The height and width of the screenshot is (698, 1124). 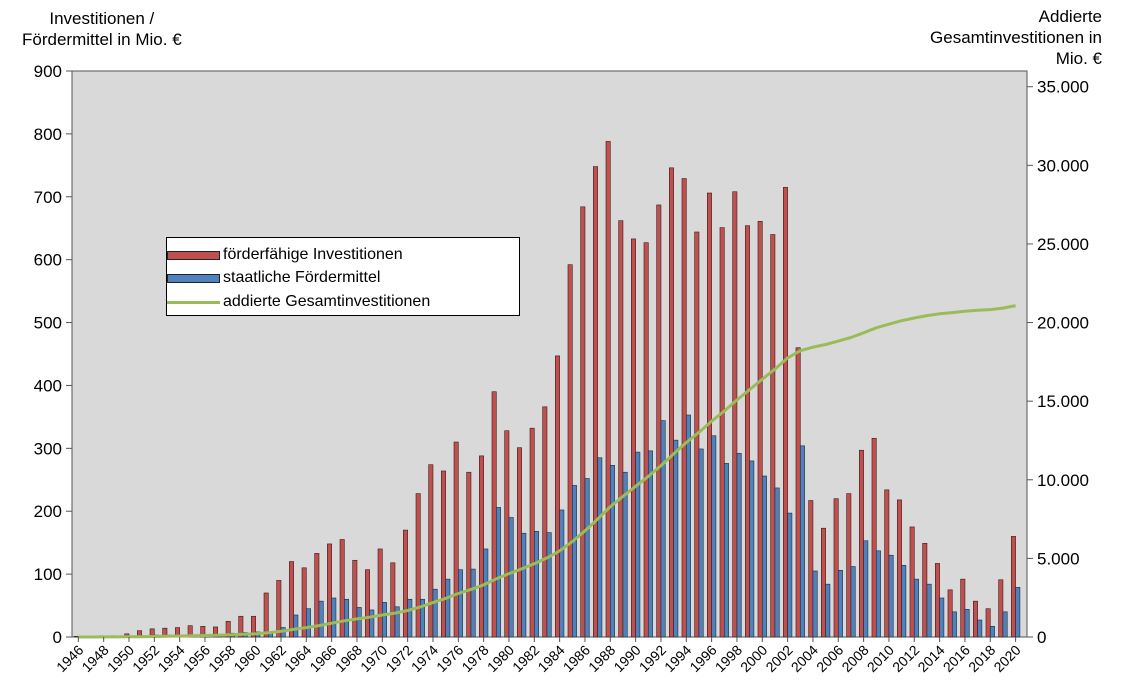 What do you see at coordinates (684, 408) in the screenshot?
I see `bar-investment-1994` at bounding box center [684, 408].